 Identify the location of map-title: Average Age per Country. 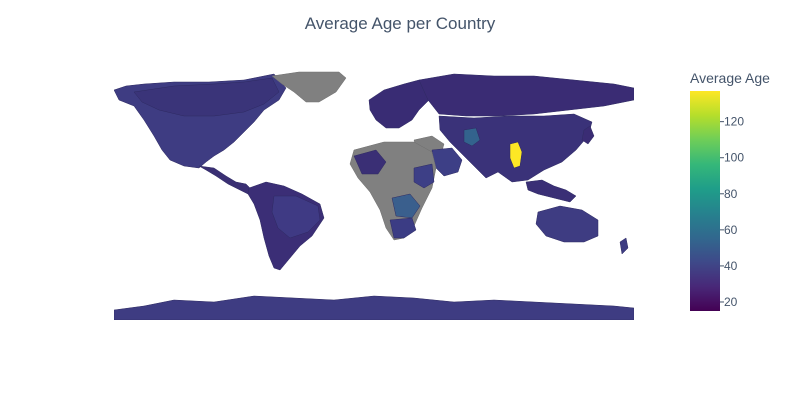
(400, 23).